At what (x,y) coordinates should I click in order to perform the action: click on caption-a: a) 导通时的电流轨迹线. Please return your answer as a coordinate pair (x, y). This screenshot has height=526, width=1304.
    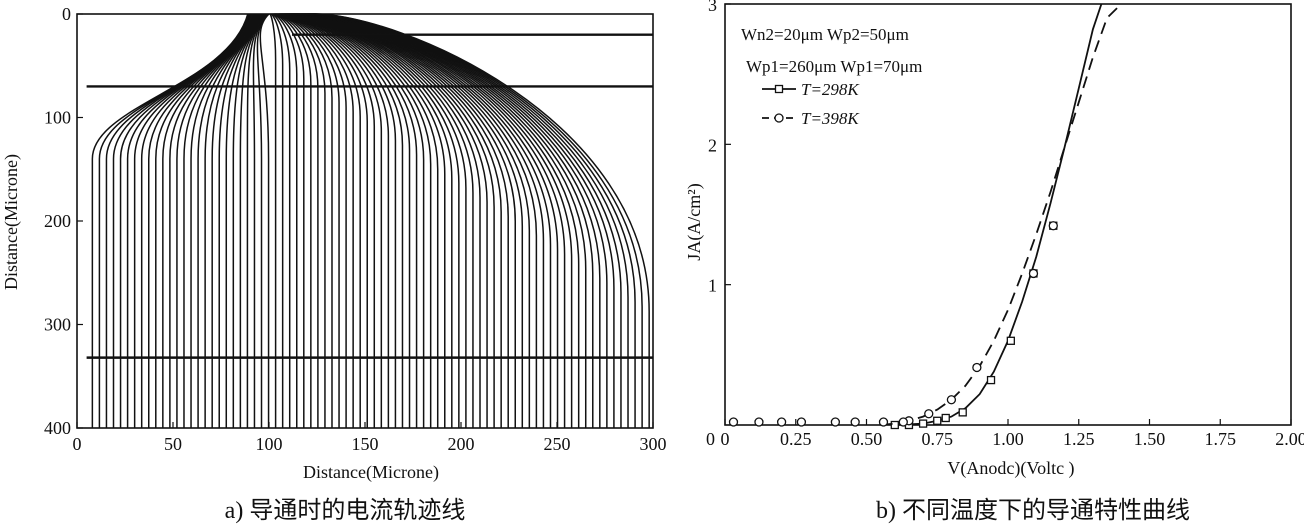
    Looking at the image, I should click on (345, 510).